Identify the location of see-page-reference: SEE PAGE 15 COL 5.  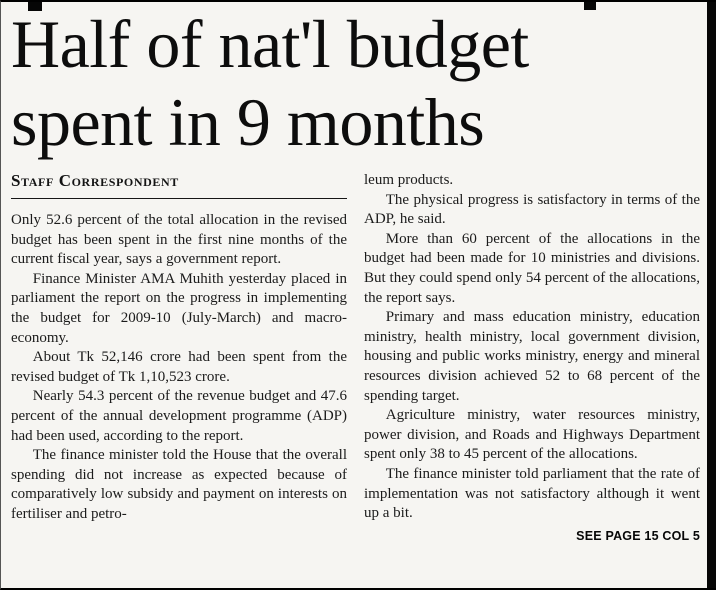
(638, 535).